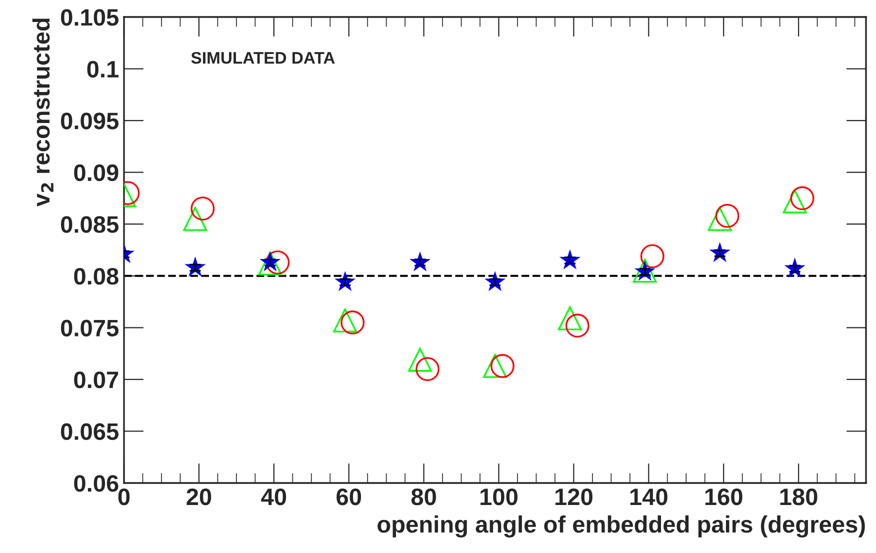  Describe the element at coordinates (263, 58) in the screenshot. I see `annotation: SIMULATED DATA` at that location.